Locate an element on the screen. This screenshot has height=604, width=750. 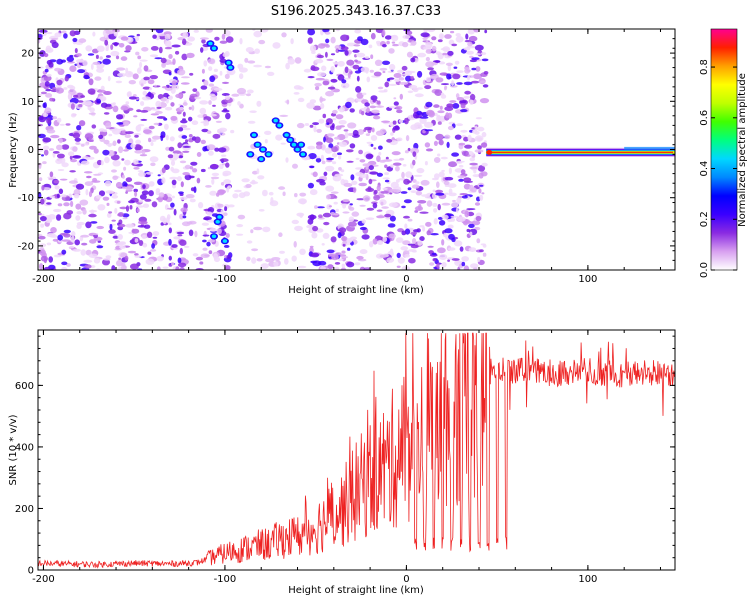
colorbar-tick-label: 0.6 is located at coordinates (704, 118).